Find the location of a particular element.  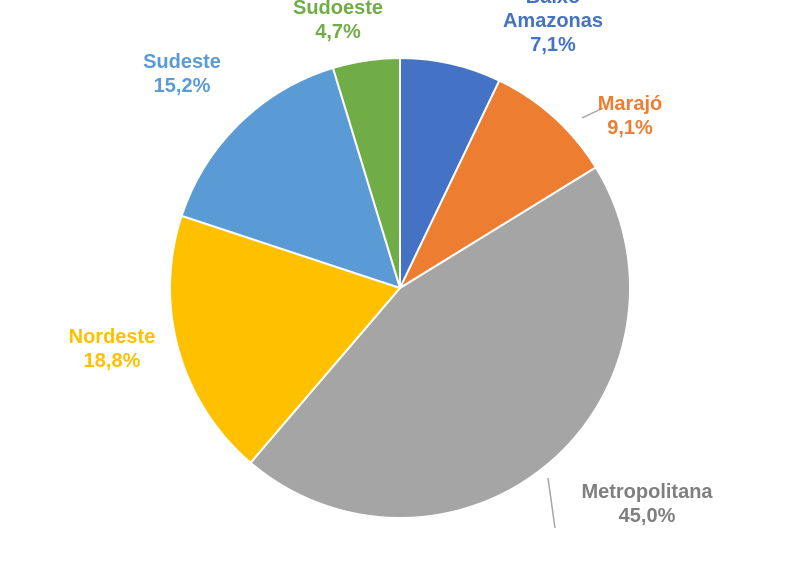

slice-value-label: 9,1% is located at coordinates (630, 128).